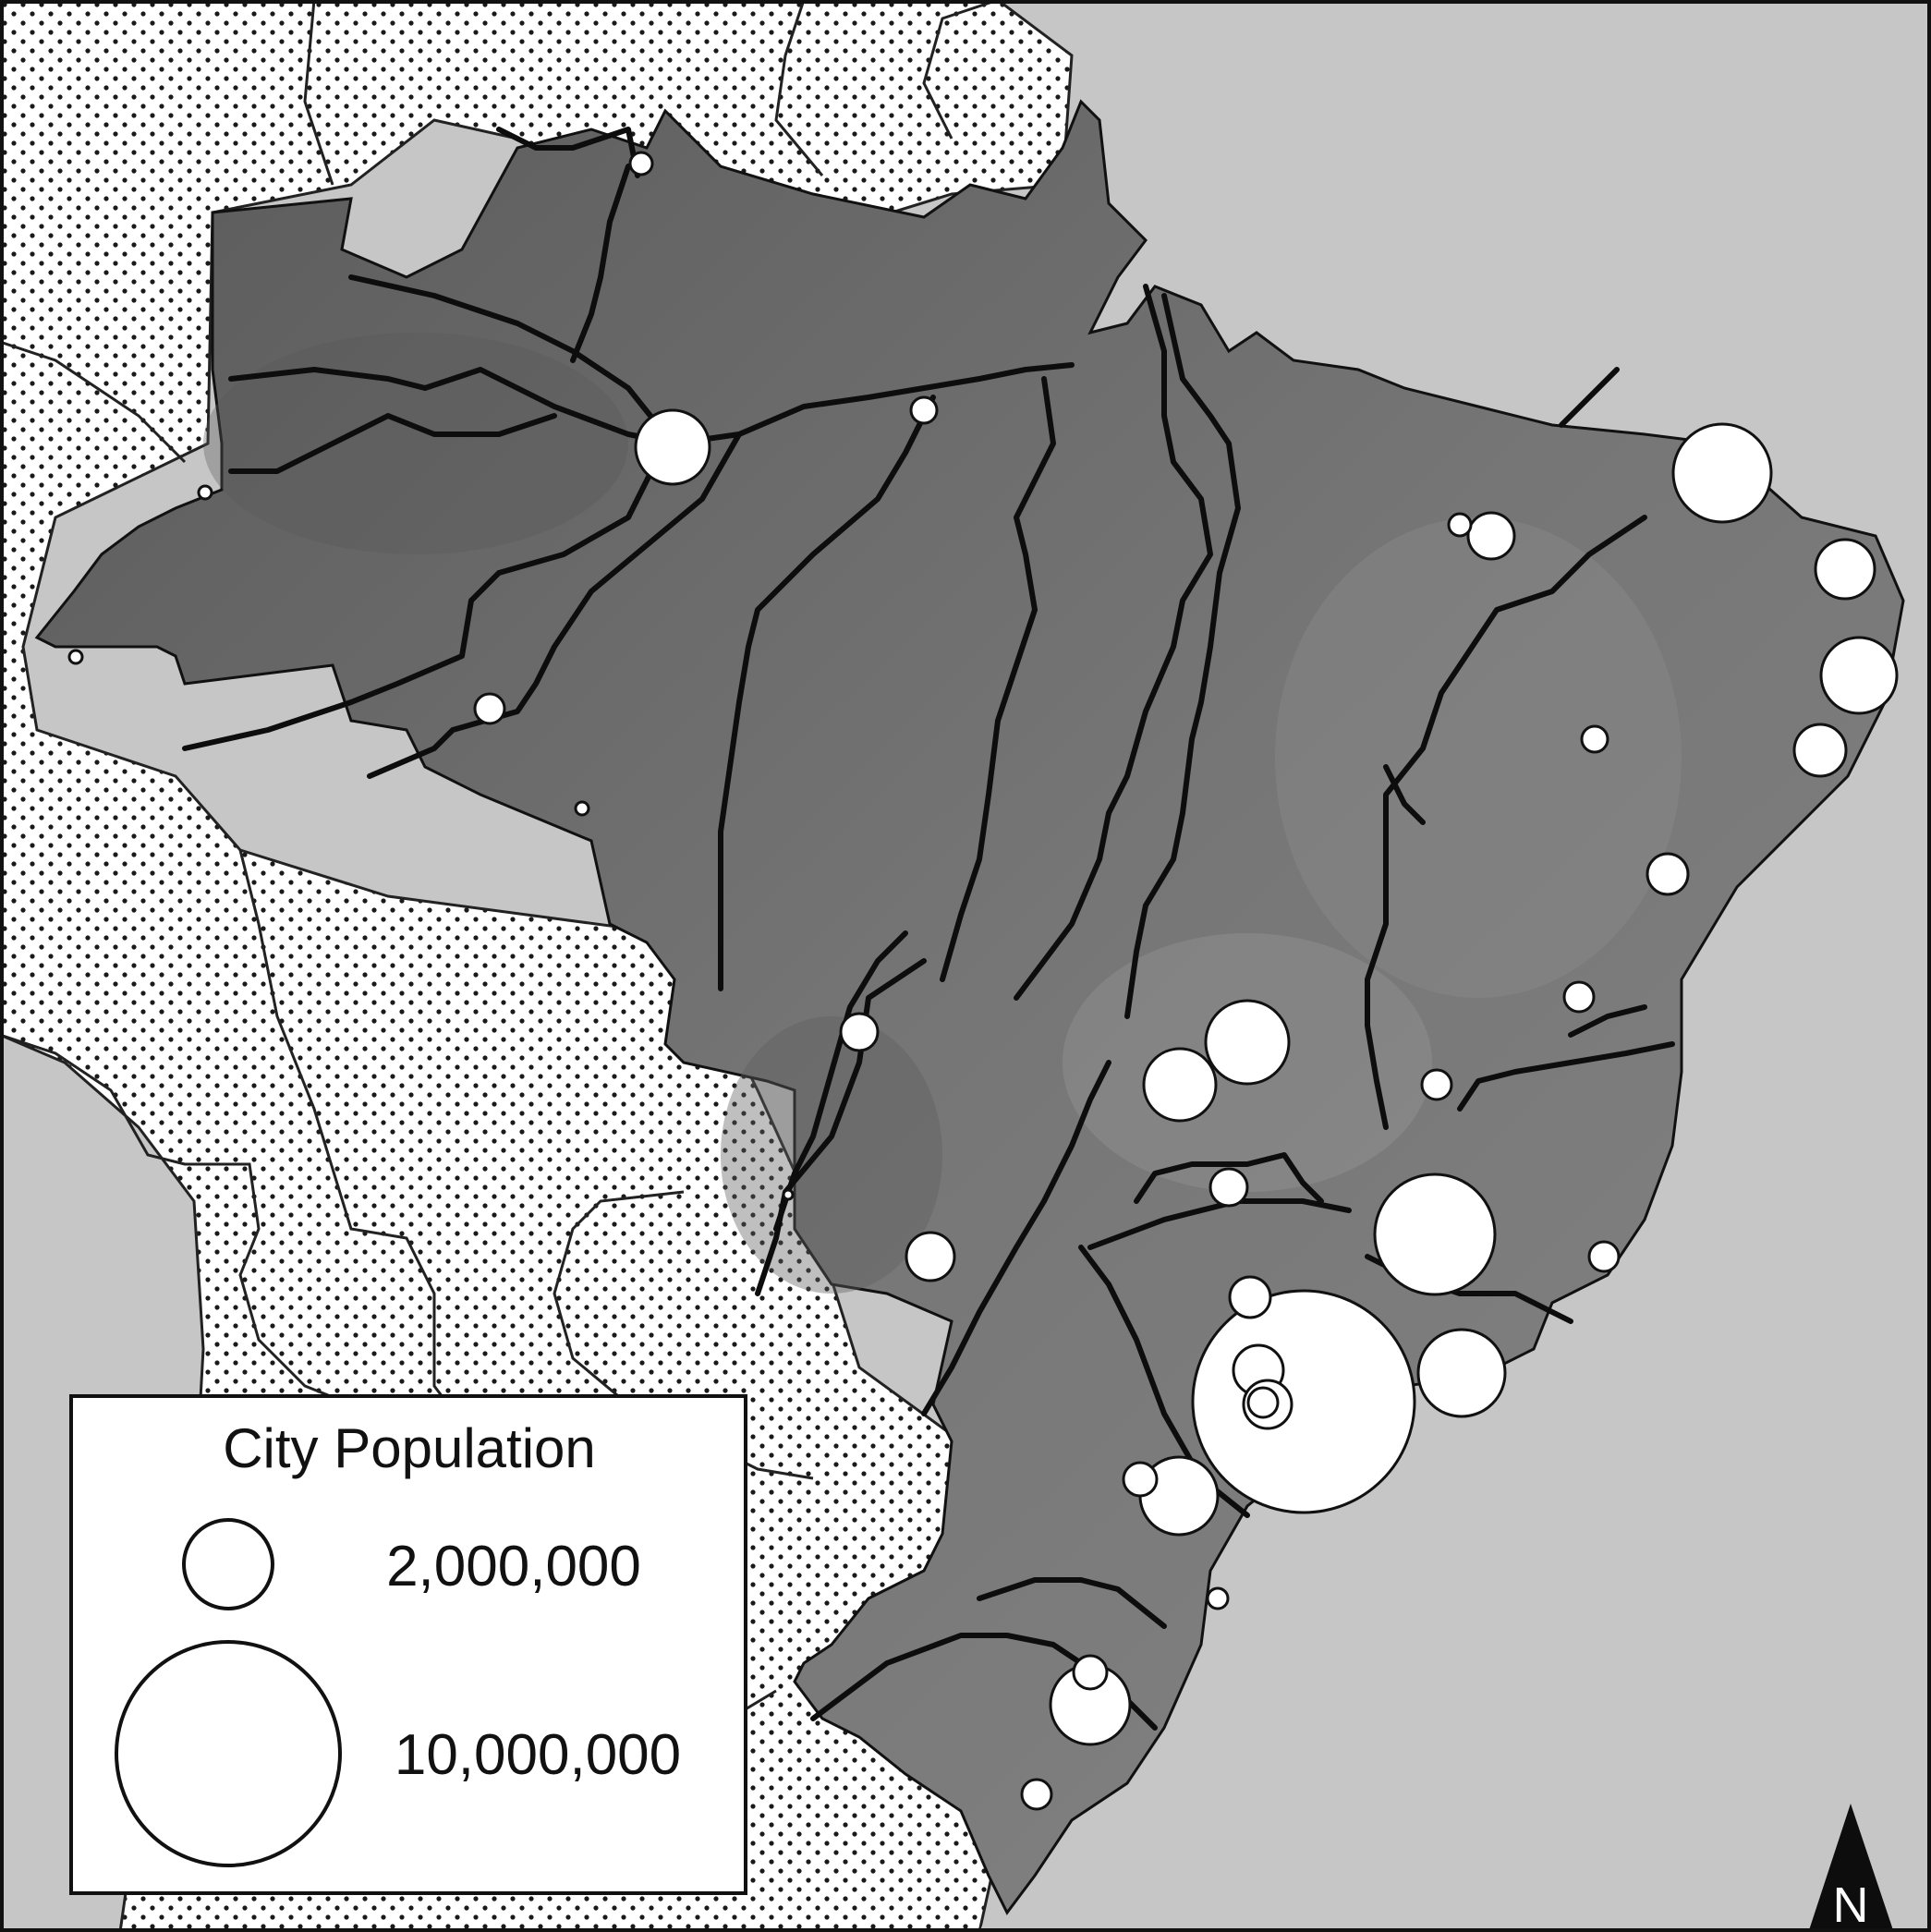 Image resolution: width=1931 pixels, height=1932 pixels. I want to click on grande-river, so click(1229, 1178).